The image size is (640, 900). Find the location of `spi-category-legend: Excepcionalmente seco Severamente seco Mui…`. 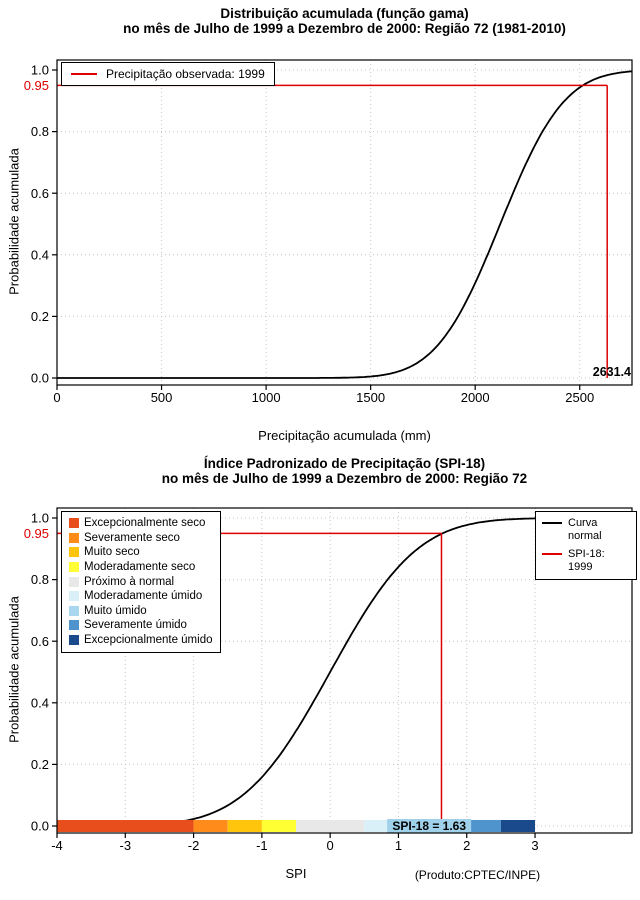

spi-category-legend: Excepcionalmente seco Severamente seco Mui… is located at coordinates (141, 582).